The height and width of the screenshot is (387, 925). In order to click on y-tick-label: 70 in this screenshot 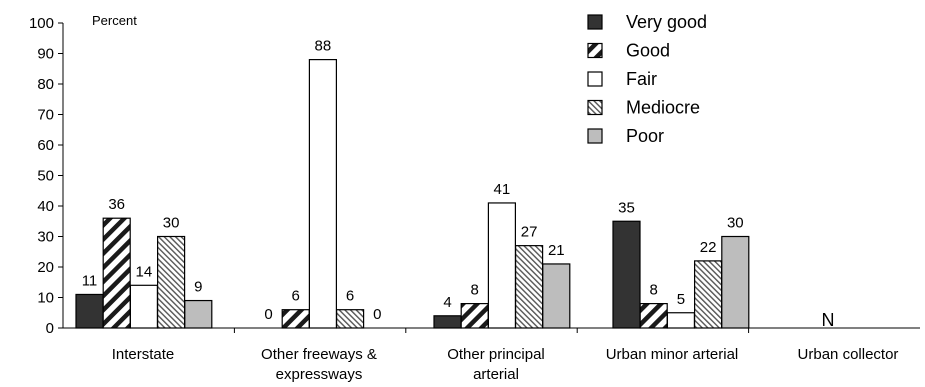, I will do `click(45, 115)`.